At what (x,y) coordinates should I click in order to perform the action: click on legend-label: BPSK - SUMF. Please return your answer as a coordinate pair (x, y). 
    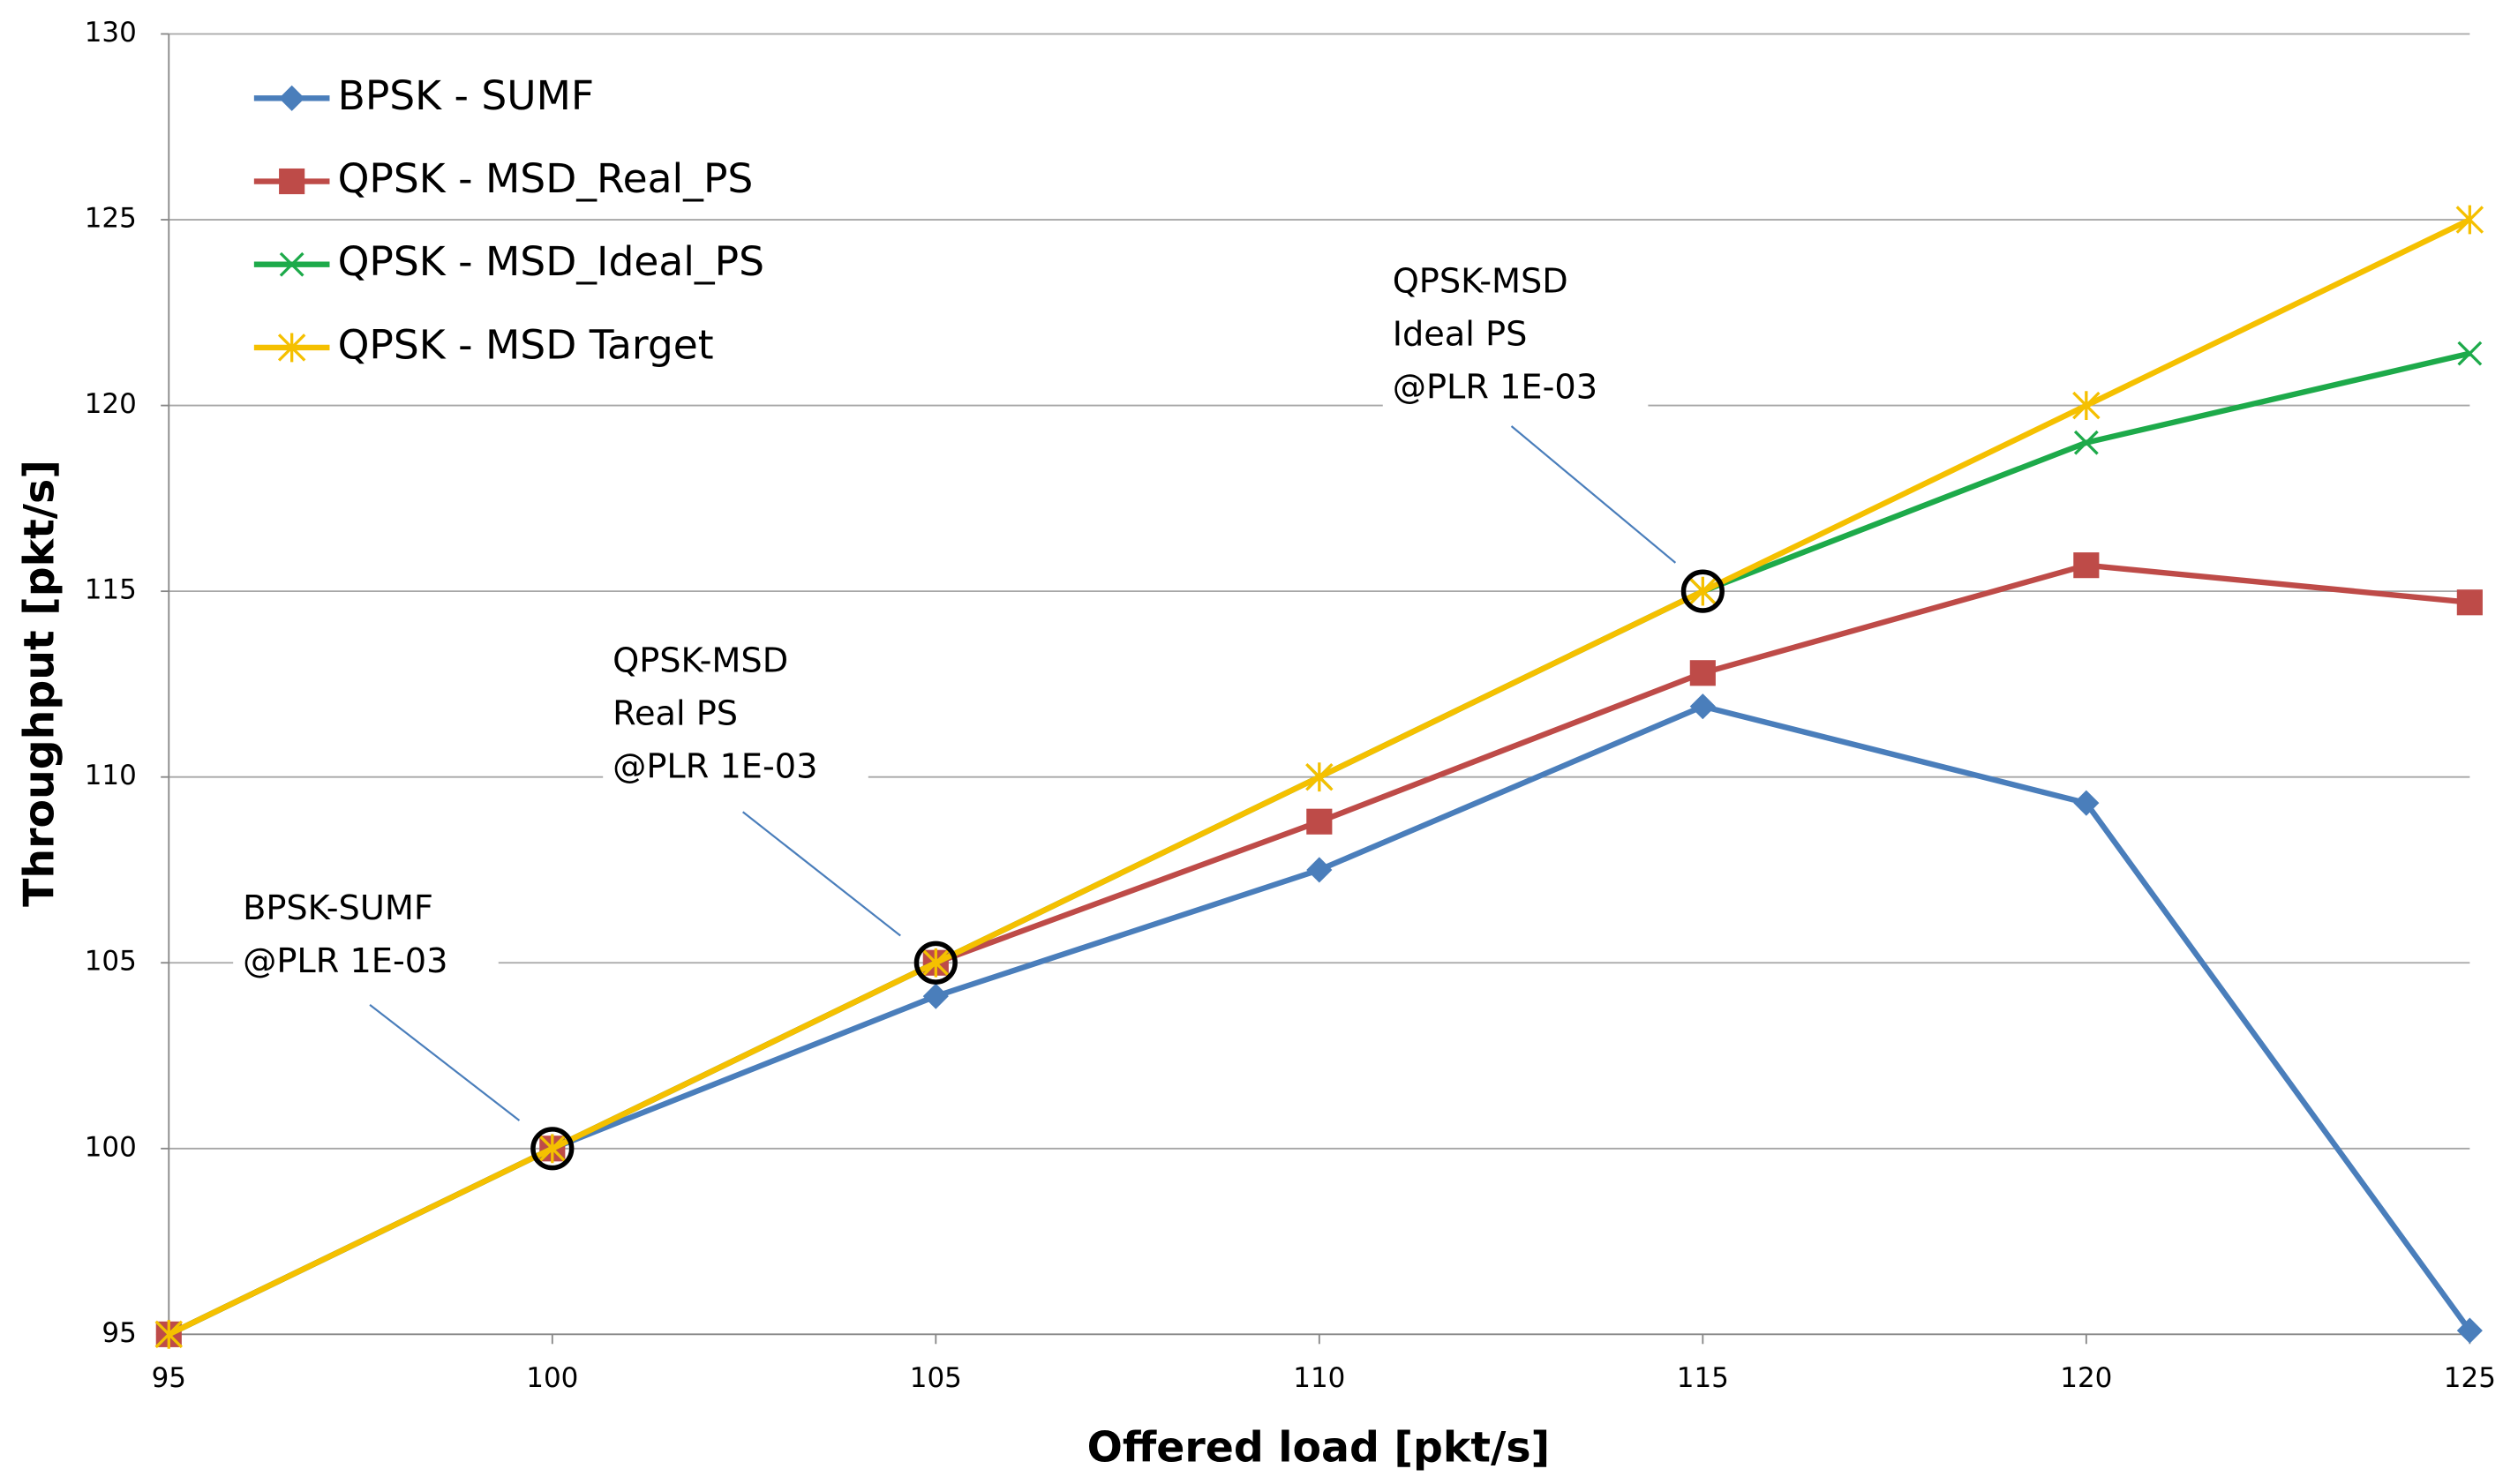
    Looking at the image, I should click on (466, 95).